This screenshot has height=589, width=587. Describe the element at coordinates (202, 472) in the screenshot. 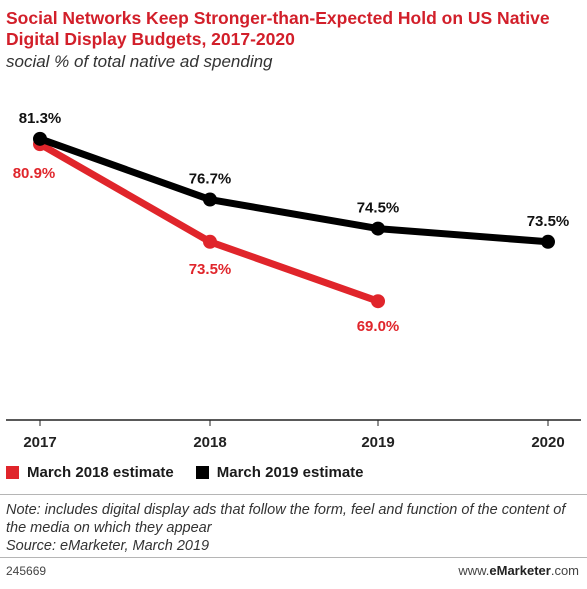

I see `legend-swatch-march-2019` at that location.